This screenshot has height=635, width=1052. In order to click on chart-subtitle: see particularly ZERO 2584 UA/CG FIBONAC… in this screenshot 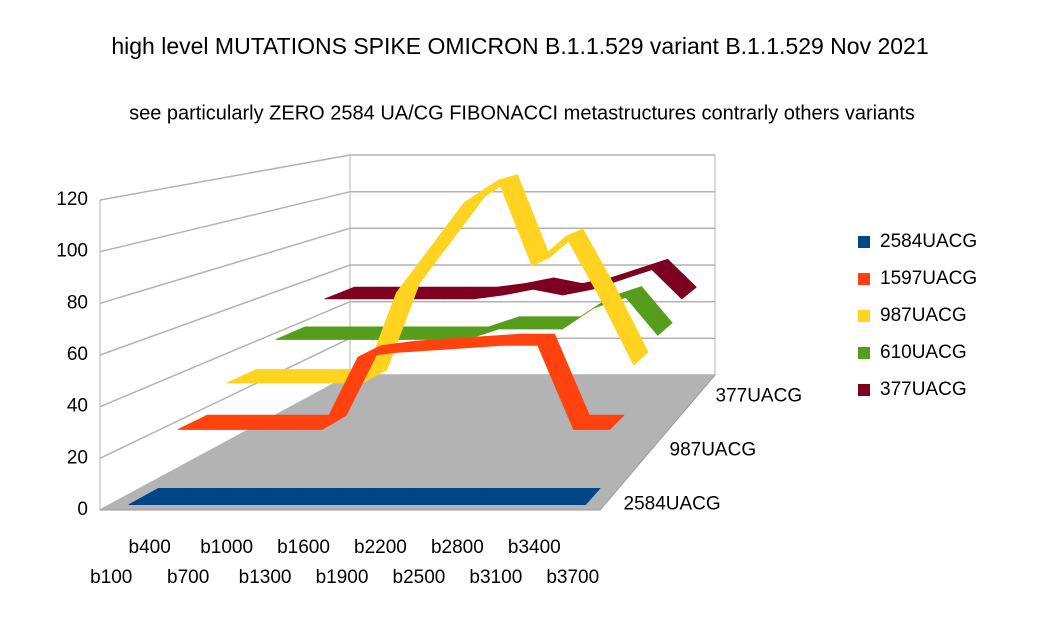, I will do `click(522, 113)`.